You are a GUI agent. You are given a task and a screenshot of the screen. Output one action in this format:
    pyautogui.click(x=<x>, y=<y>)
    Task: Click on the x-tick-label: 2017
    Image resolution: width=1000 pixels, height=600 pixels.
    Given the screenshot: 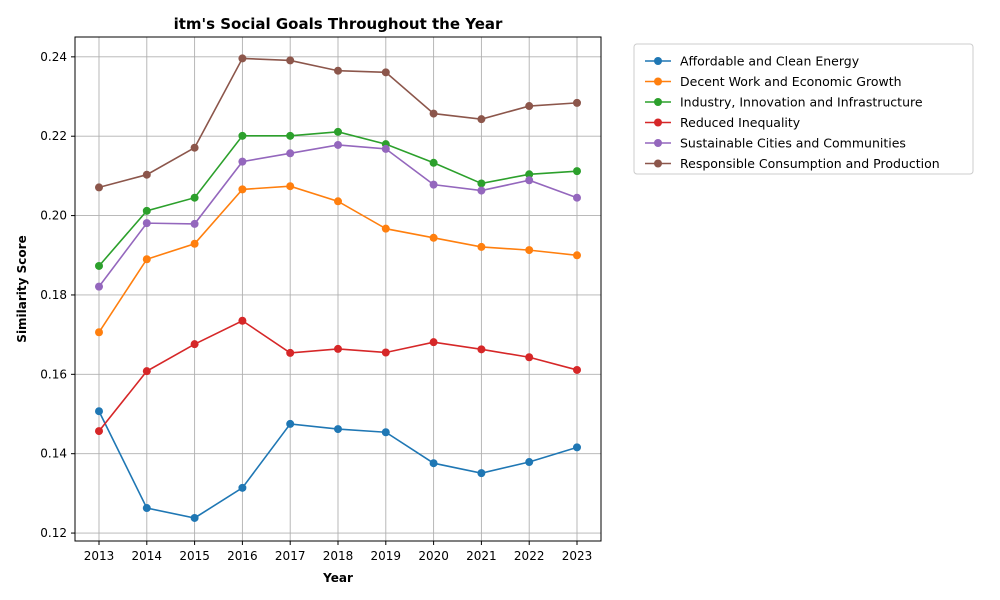 What is the action you would take?
    pyautogui.click(x=290, y=556)
    